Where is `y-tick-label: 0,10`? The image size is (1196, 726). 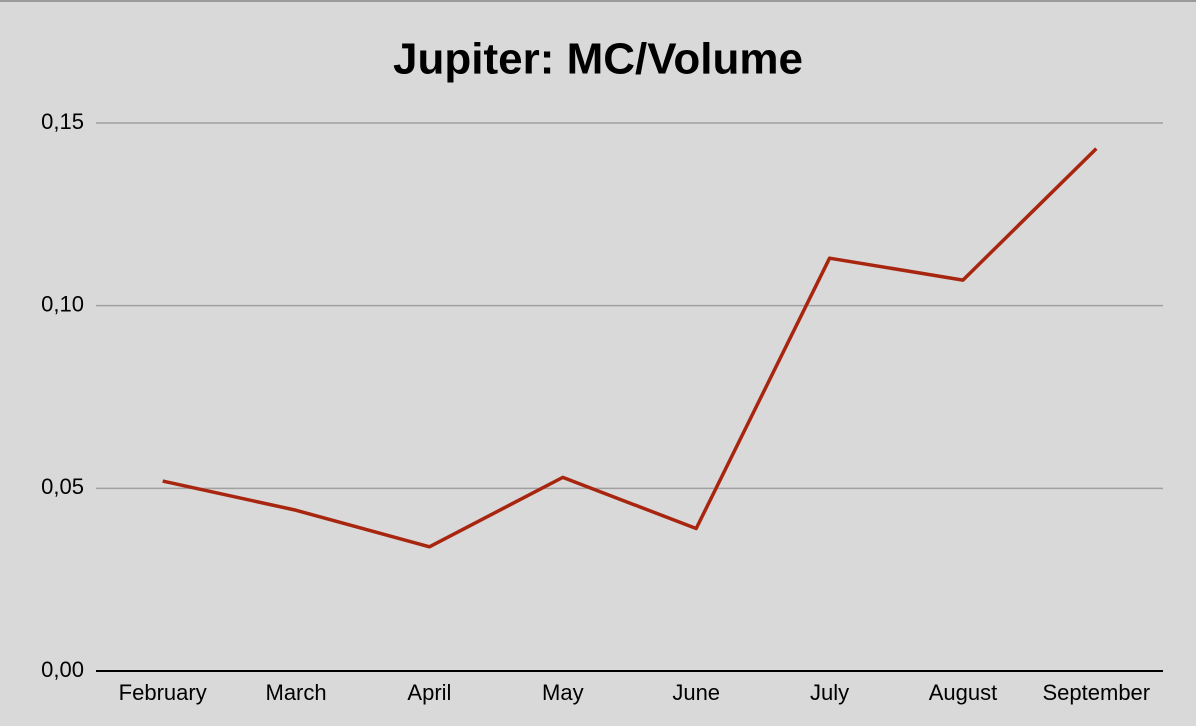 y-tick-label: 0,10 is located at coordinates (62, 303).